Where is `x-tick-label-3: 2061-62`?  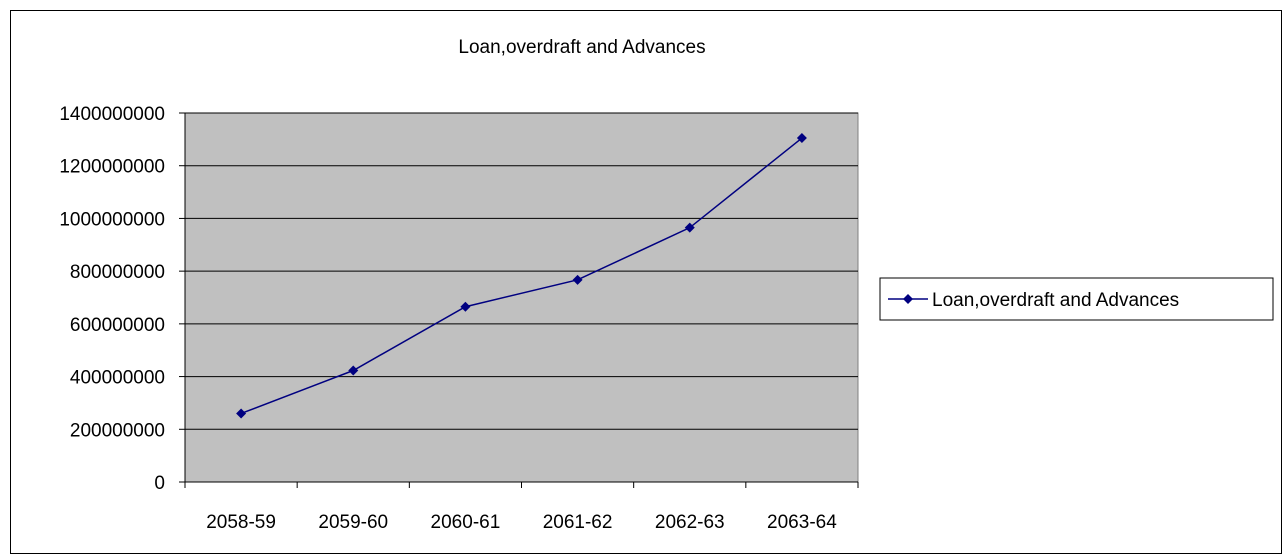 x-tick-label-3: 2061-62 is located at coordinates (578, 522).